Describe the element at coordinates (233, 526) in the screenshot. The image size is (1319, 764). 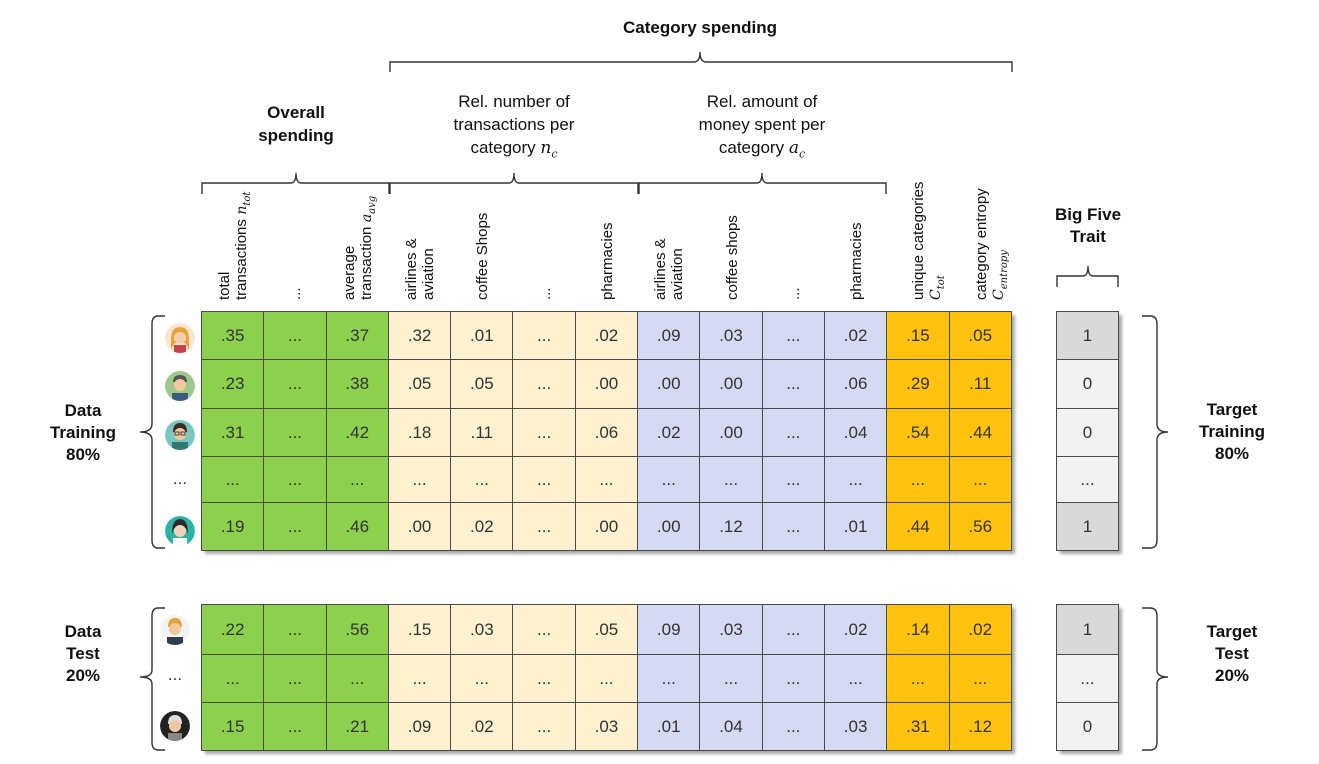
I see `data-cell: .19` at that location.